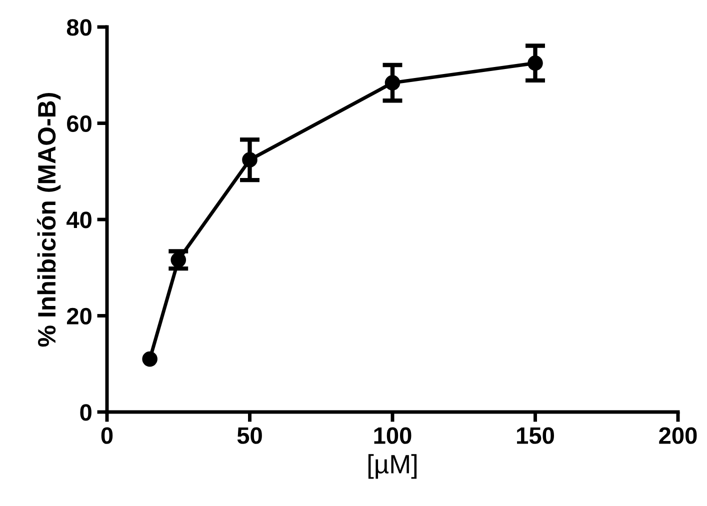  What do you see at coordinates (393, 435) in the screenshot?
I see `x-tick-label: 100` at bounding box center [393, 435].